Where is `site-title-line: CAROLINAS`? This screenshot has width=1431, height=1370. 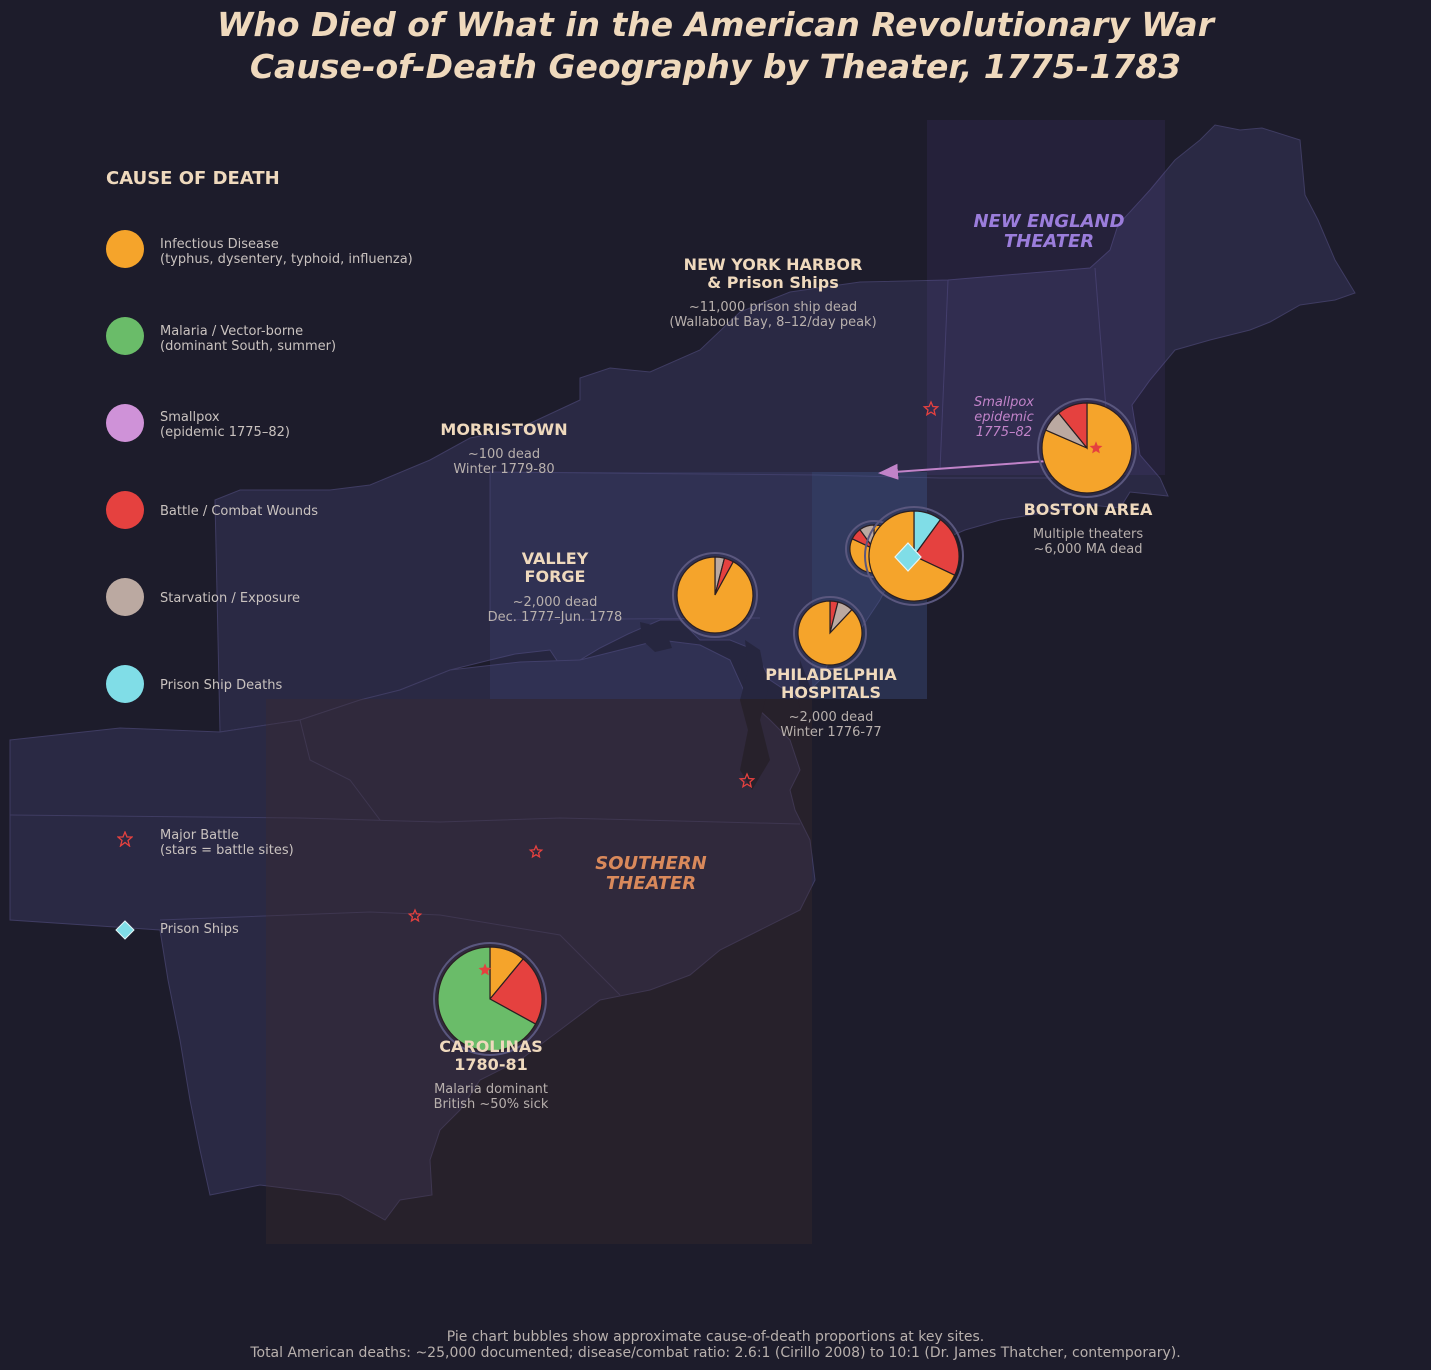
site-title-line: CAROLINAS is located at coordinates (491, 1046).